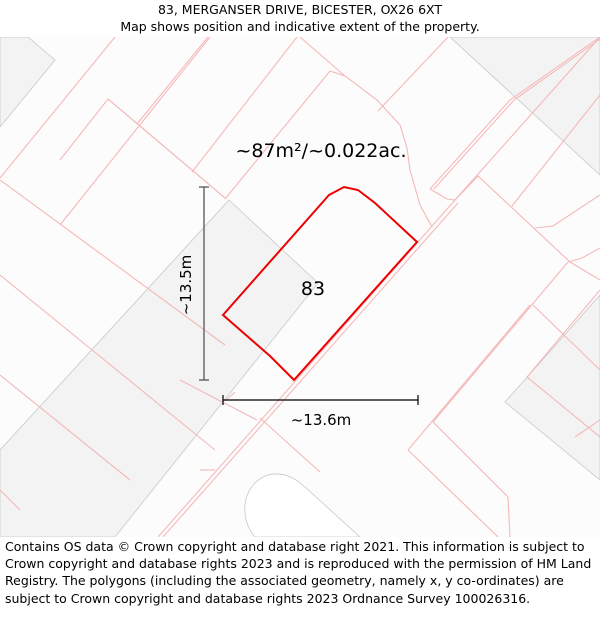 The width and height of the screenshot is (600, 625). What do you see at coordinates (300, 9) in the screenshot?
I see `property-address: 83, MERGANSER DRIVE, BICESTER, OX26 6XT` at bounding box center [300, 9].